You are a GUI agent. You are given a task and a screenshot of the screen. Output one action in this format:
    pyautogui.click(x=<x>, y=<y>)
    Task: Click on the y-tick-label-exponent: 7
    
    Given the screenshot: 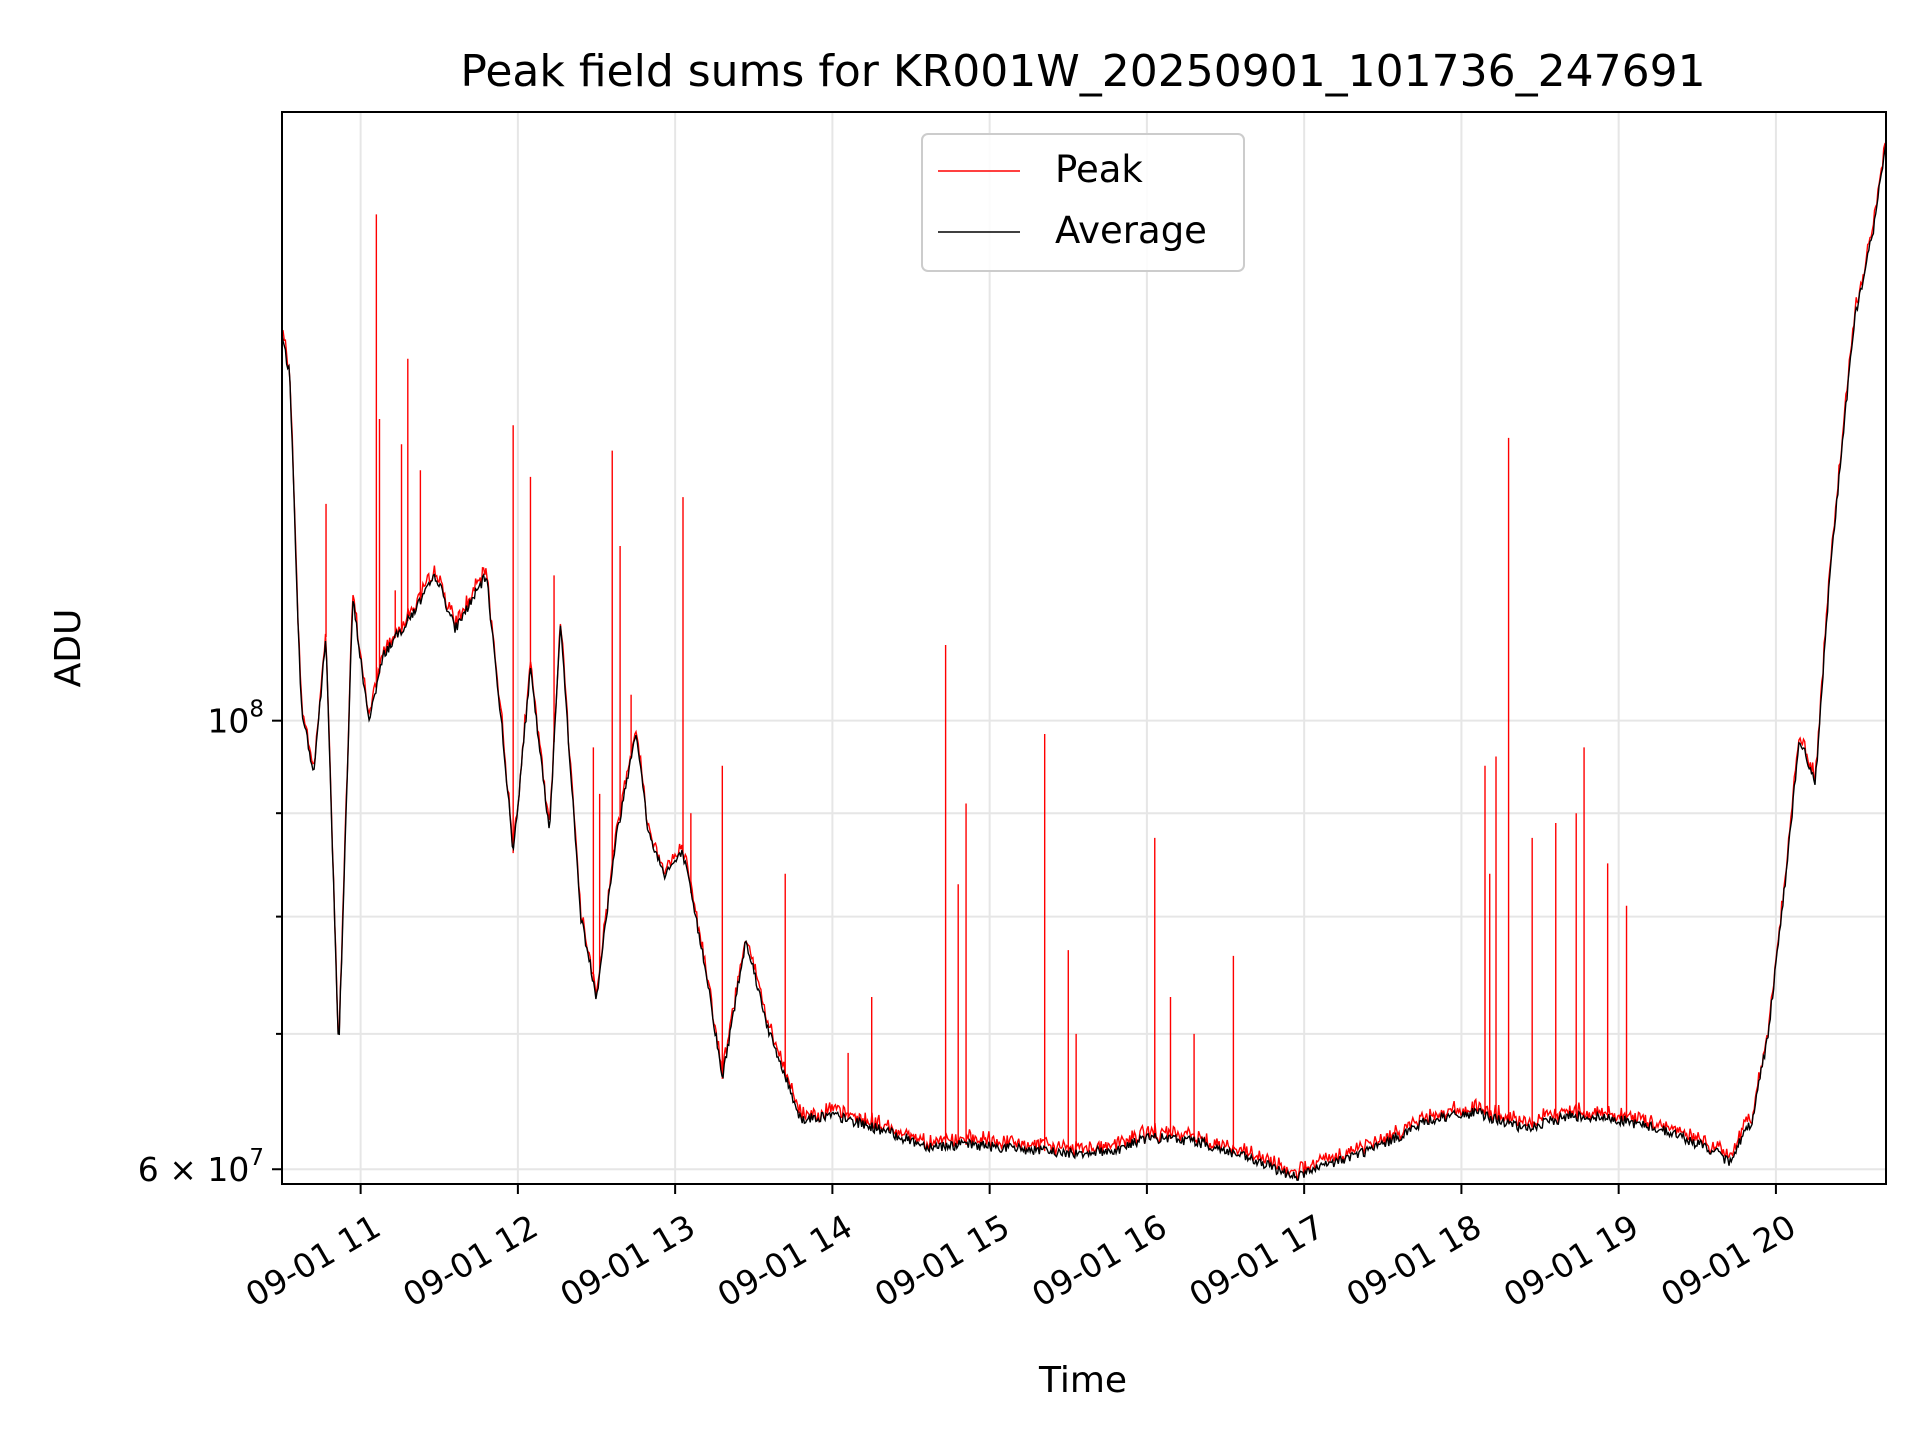 What is the action you would take?
    pyautogui.click(x=256, y=1158)
    